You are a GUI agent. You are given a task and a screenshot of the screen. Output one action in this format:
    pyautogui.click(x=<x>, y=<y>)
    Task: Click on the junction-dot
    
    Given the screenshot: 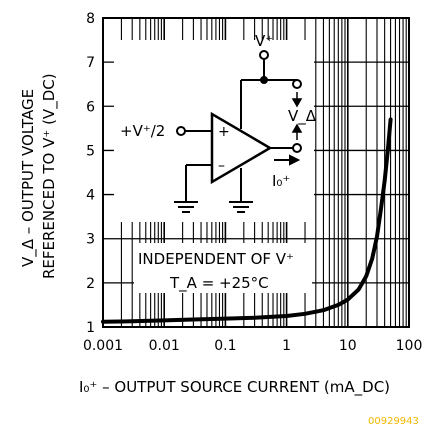 What is the action you would take?
    pyautogui.click(x=264, y=80)
    